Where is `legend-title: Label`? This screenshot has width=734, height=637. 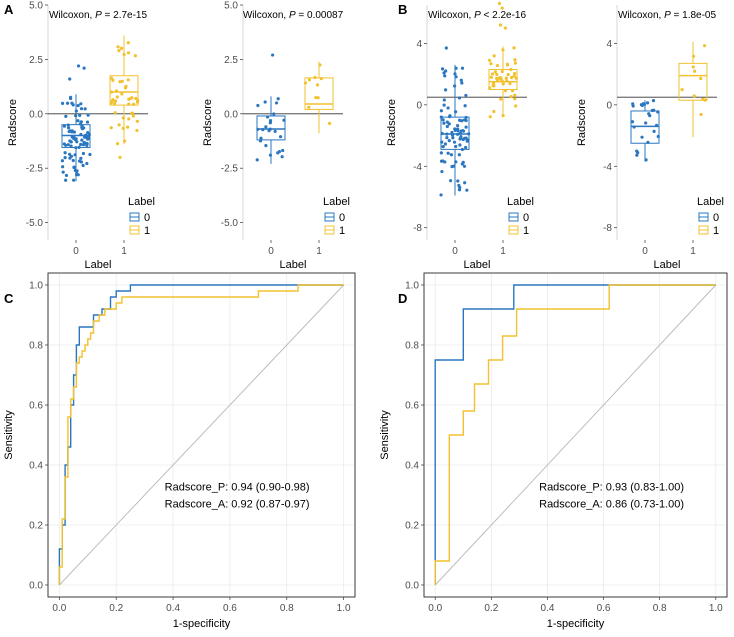 legend-title: Label is located at coordinates (336, 202).